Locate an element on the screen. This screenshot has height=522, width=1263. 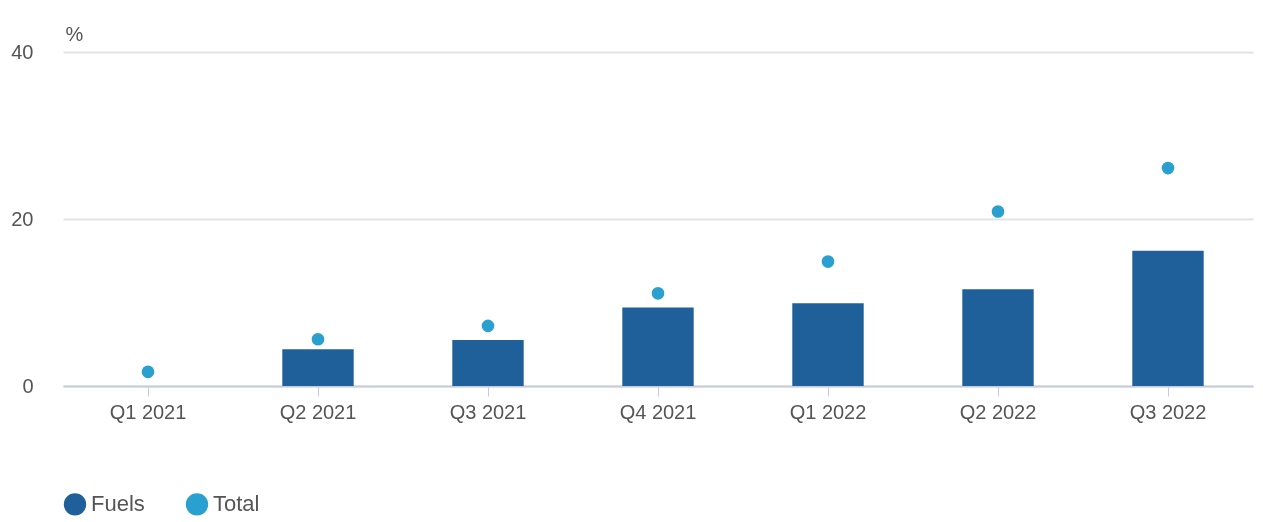
x-tick-label: Q3 2022 is located at coordinates (1168, 411).